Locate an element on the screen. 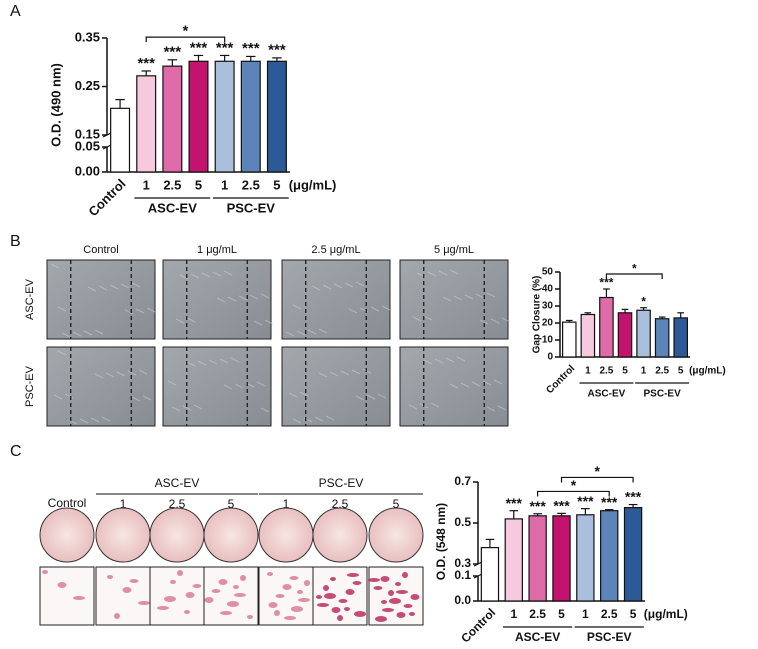 This screenshot has width=758, height=649. y-tick-label: 0.0 is located at coordinates (462, 600).